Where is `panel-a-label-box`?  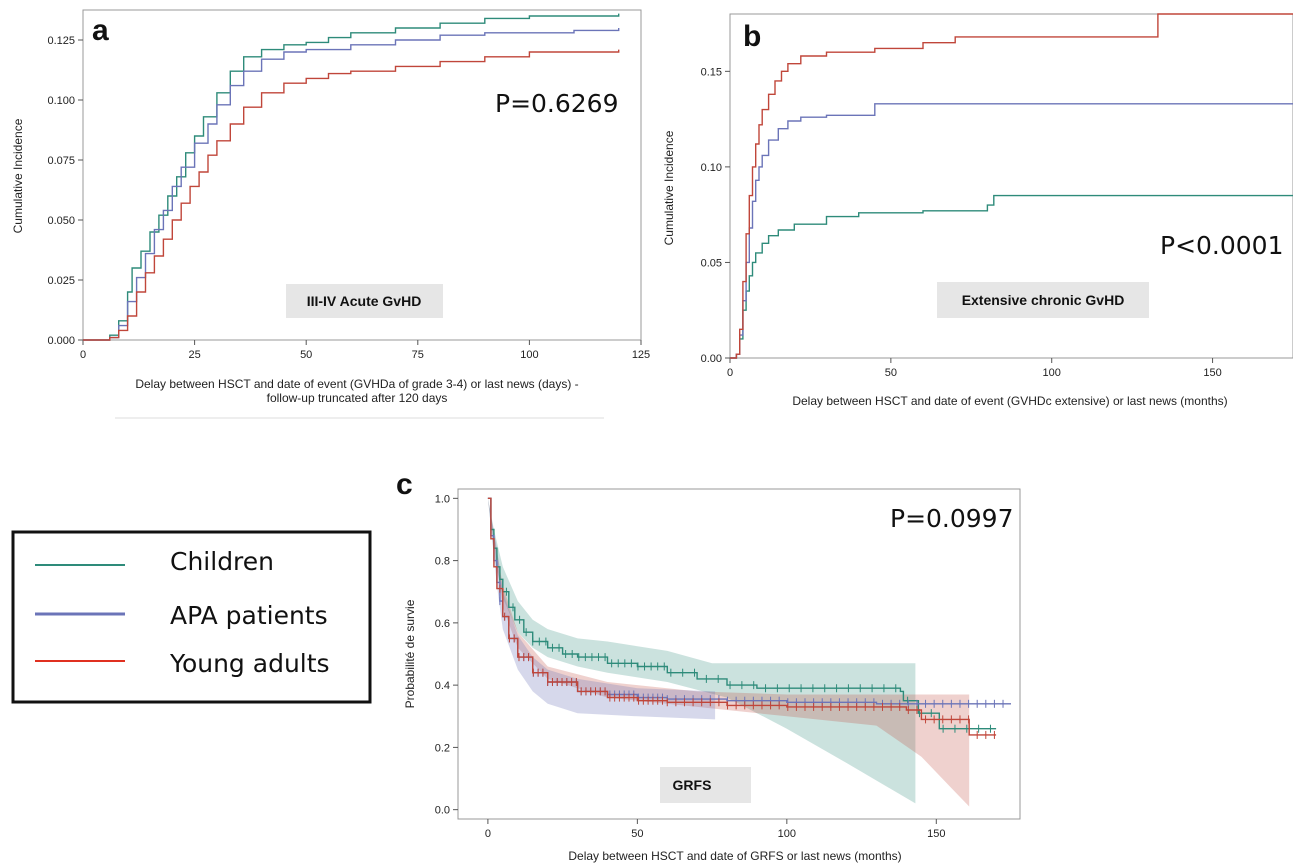 panel-a-label-box is located at coordinates (364, 301).